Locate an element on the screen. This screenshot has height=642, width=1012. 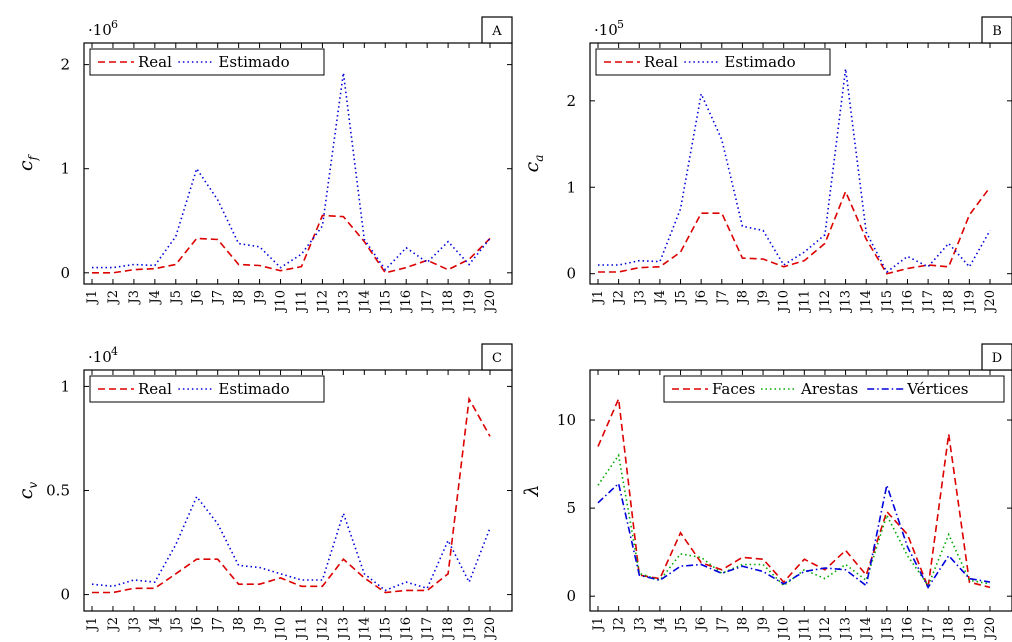
legend-label: Vértices is located at coordinates (937, 389).